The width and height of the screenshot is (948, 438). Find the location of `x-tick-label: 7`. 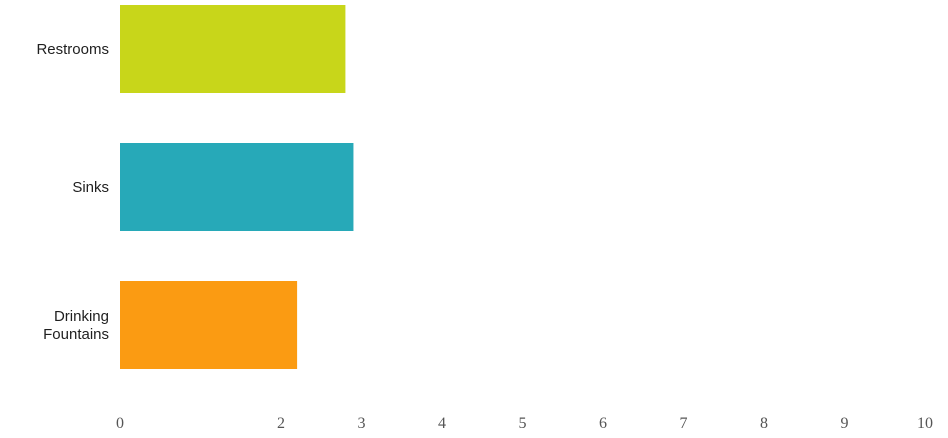

x-tick-label: 7 is located at coordinates (684, 423).